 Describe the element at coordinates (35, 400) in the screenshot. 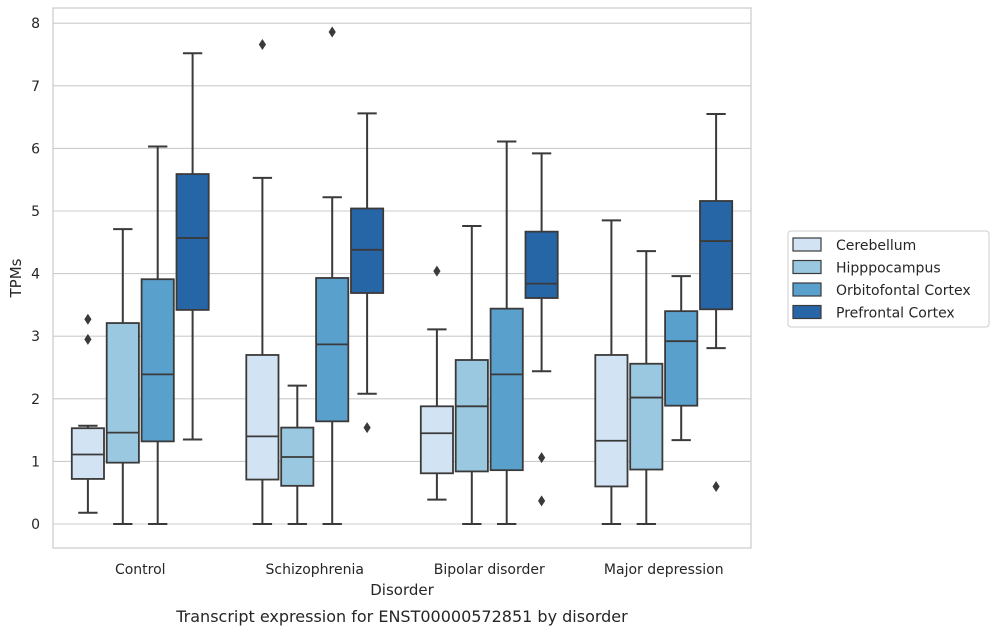

I see `y-tick-label-2: 2` at that location.